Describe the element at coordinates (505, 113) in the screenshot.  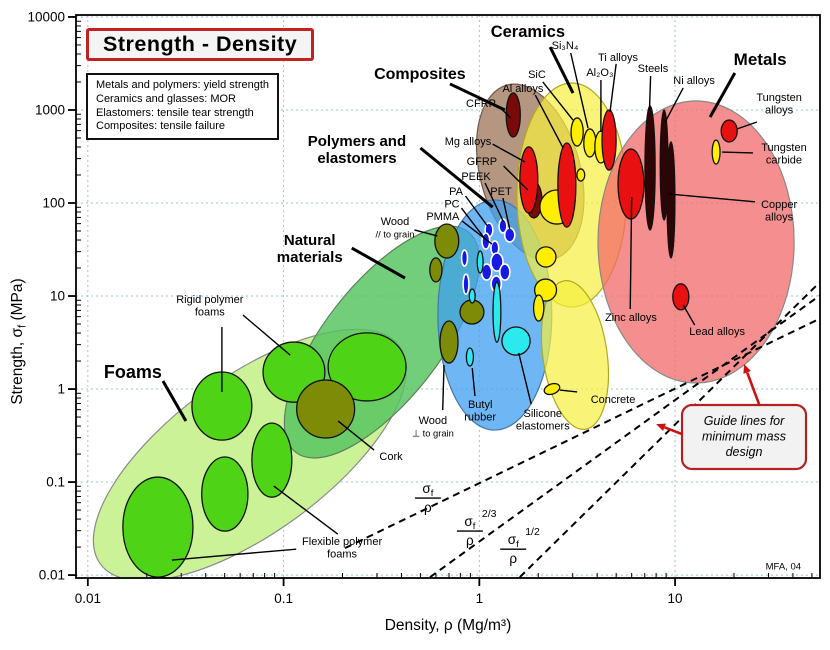
I see `leader-cfrp` at that location.